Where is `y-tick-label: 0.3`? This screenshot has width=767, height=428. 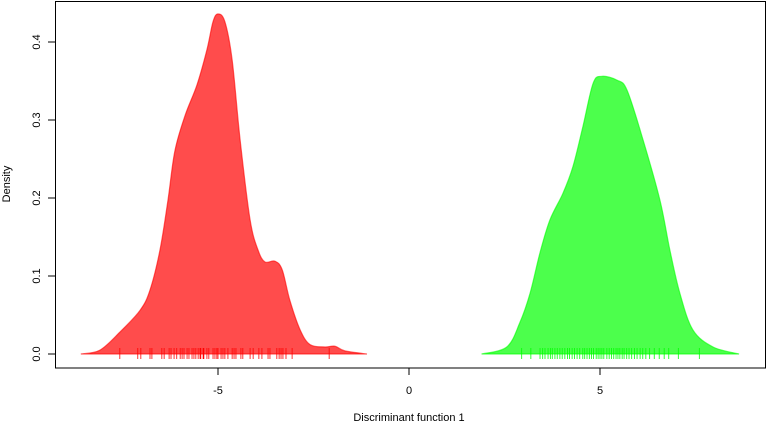 y-tick-label: 0.3 is located at coordinates (37, 119).